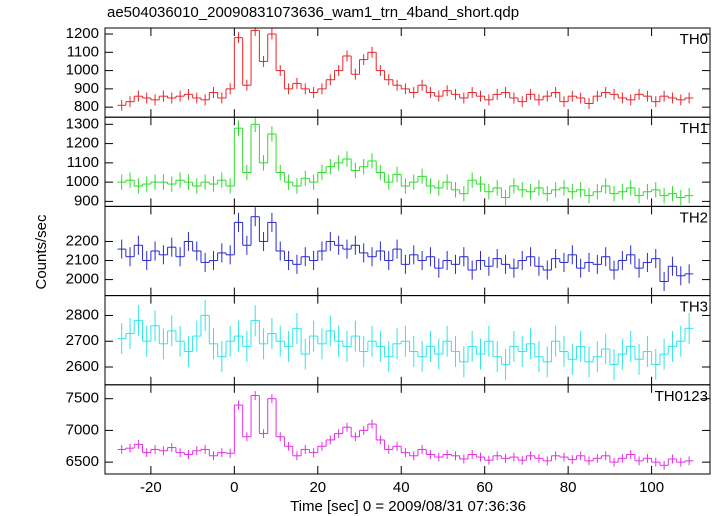 This screenshot has width=717, height=516. What do you see at coordinates (82, 366) in the screenshot?
I see `y-tick-label: 2600` at bounding box center [82, 366].